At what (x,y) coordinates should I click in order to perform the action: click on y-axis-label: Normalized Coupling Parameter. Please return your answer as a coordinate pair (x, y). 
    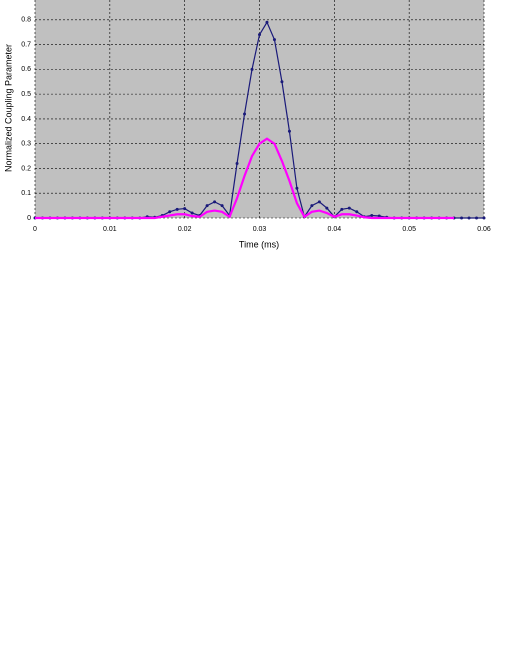
    Looking at the image, I should click on (8, 108).